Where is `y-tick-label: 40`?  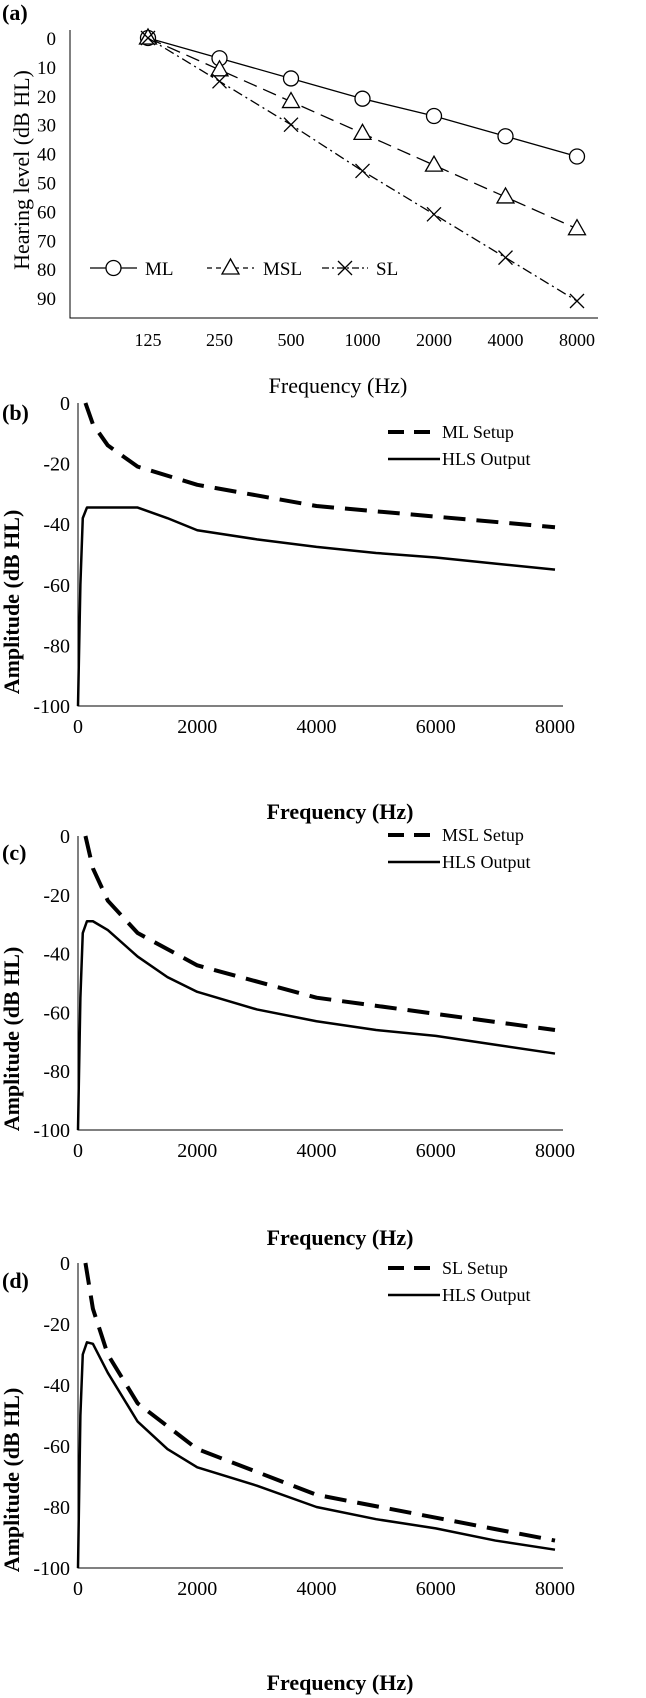
y-tick-label: 40 is located at coordinates (46, 155).